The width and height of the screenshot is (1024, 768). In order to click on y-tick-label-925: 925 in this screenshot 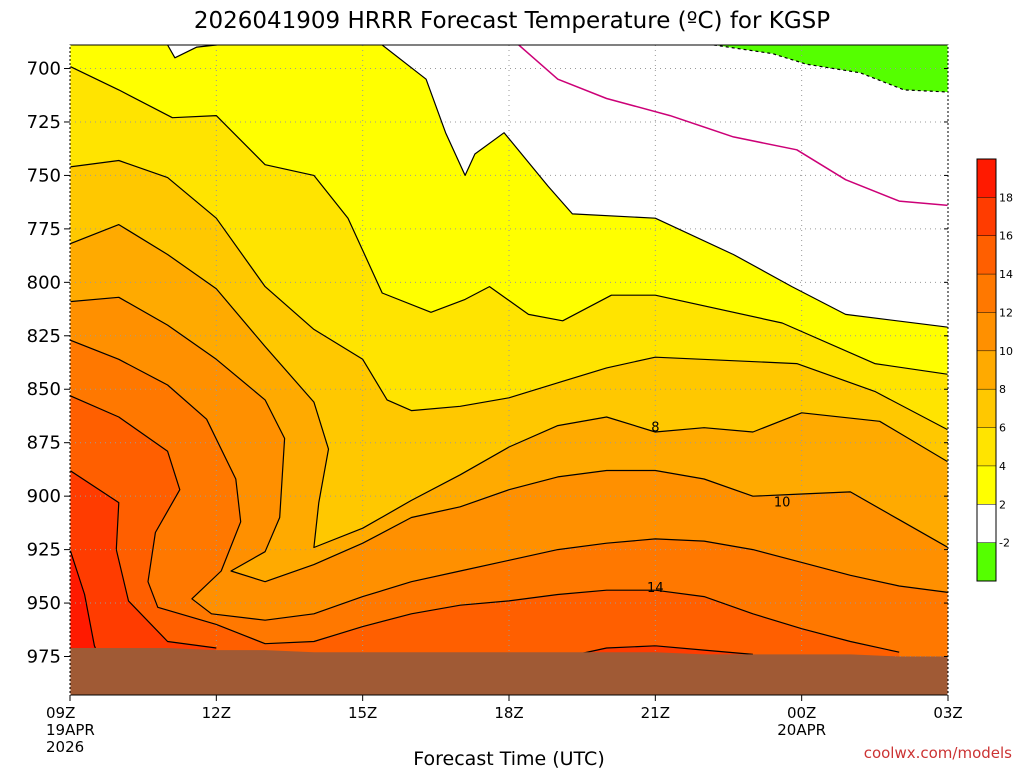, I will do `click(44, 550)`.